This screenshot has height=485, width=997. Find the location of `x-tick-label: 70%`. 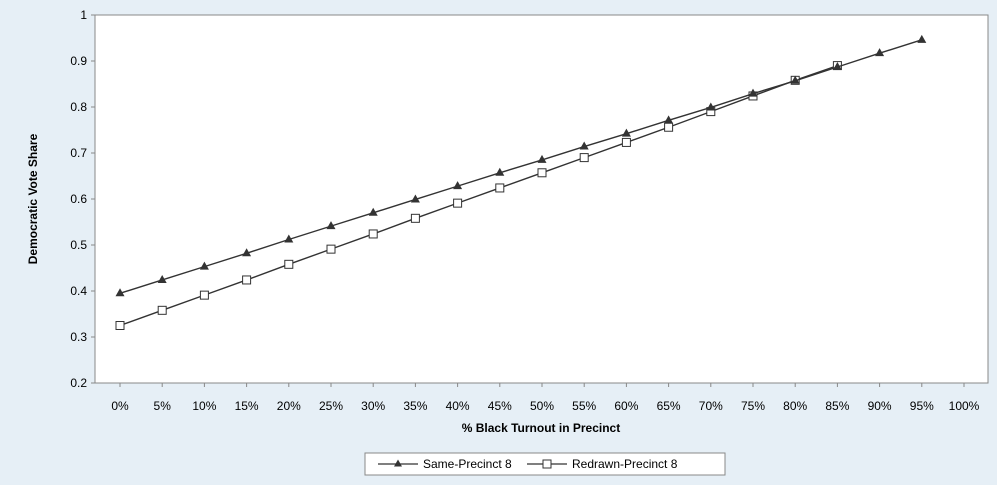

x-tick-label: 70% is located at coordinates (711, 406).